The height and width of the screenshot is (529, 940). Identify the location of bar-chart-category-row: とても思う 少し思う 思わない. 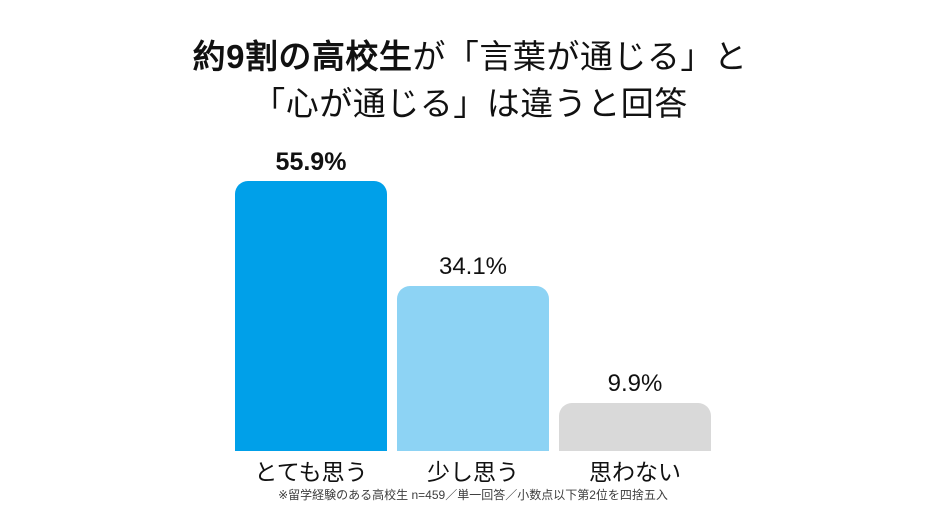
(473, 469).